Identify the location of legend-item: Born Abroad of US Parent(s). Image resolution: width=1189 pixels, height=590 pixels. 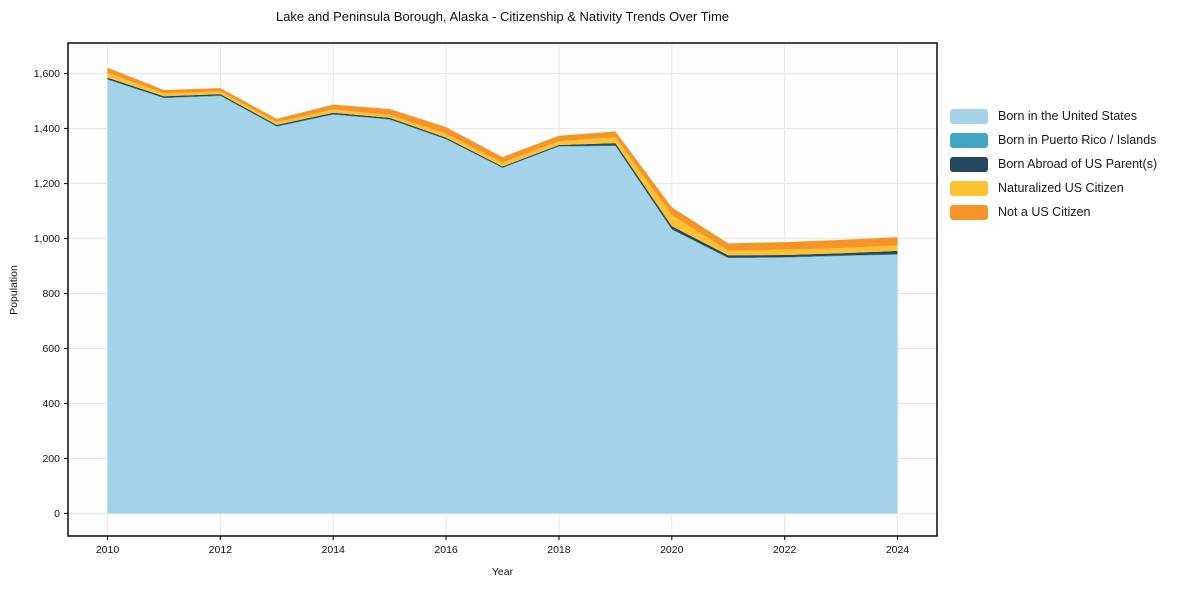
(1053, 164).